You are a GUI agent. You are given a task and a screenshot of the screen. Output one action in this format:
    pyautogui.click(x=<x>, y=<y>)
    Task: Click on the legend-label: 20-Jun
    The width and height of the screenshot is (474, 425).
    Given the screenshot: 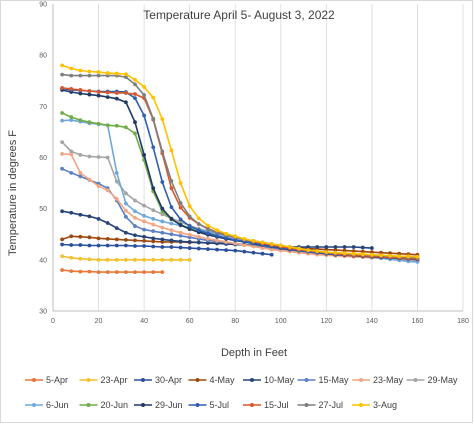 What is the action you would take?
    pyautogui.click(x=115, y=405)
    